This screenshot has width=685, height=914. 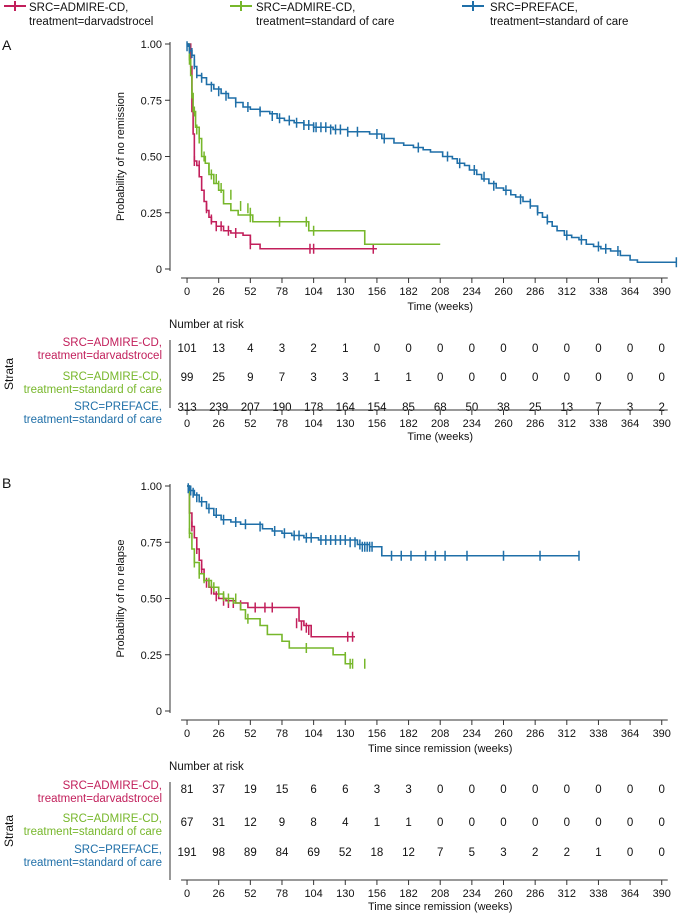 What do you see at coordinates (345, 734) in the screenshot?
I see `x-tick-label: 130` at bounding box center [345, 734].